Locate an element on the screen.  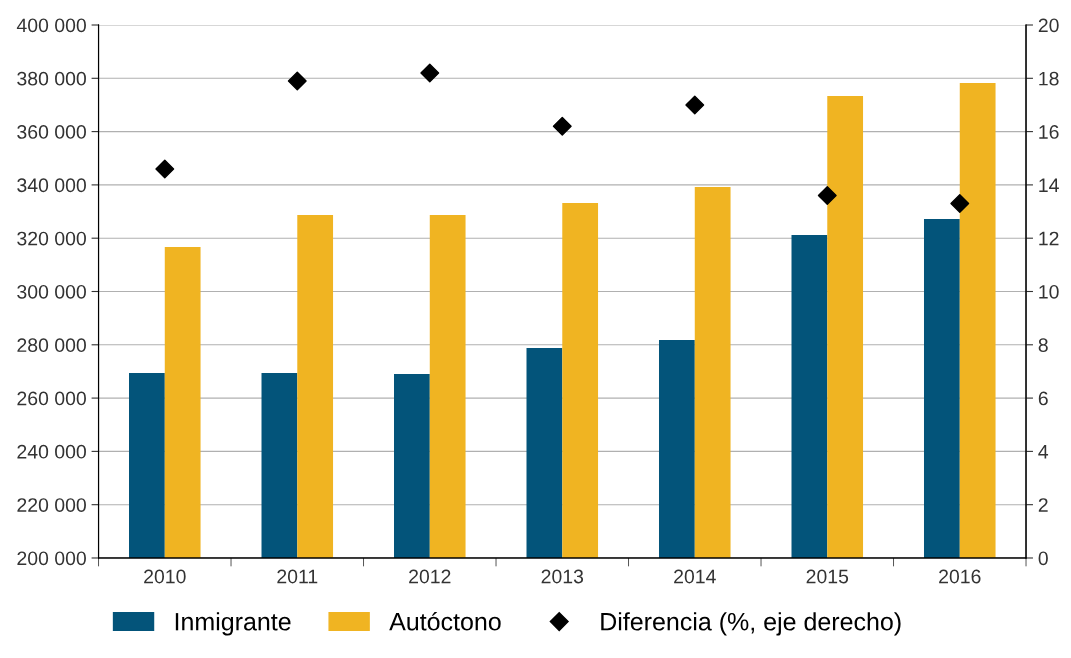
y2-tick-label: 0 is located at coordinates (1043, 558).